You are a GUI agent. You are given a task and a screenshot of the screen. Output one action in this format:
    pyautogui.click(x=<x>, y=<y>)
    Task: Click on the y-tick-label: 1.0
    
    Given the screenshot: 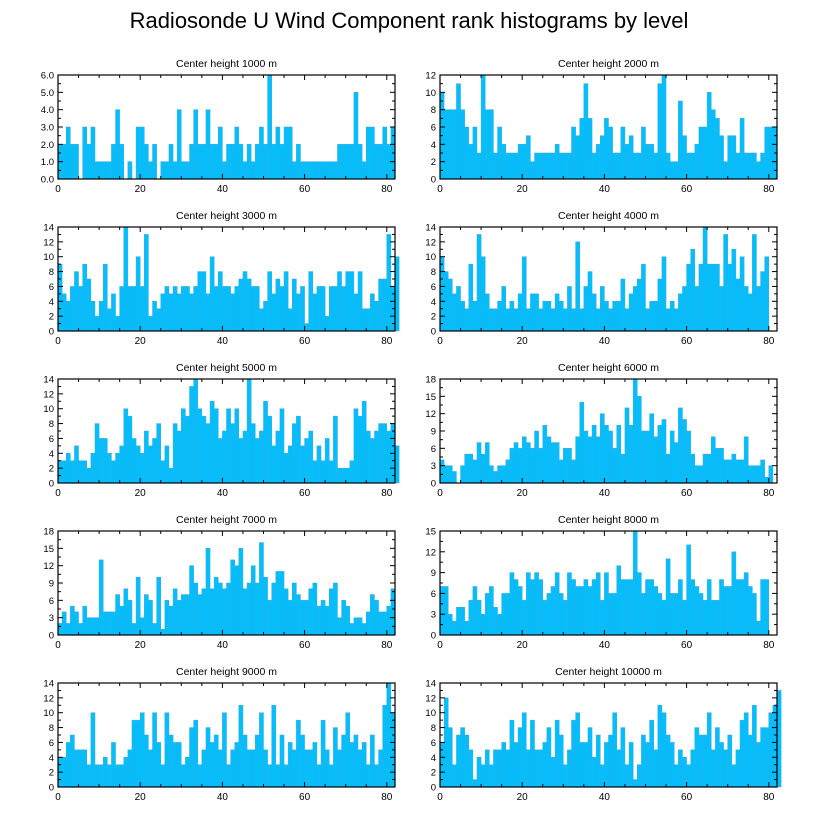 What is the action you would take?
    pyautogui.click(x=47, y=162)
    